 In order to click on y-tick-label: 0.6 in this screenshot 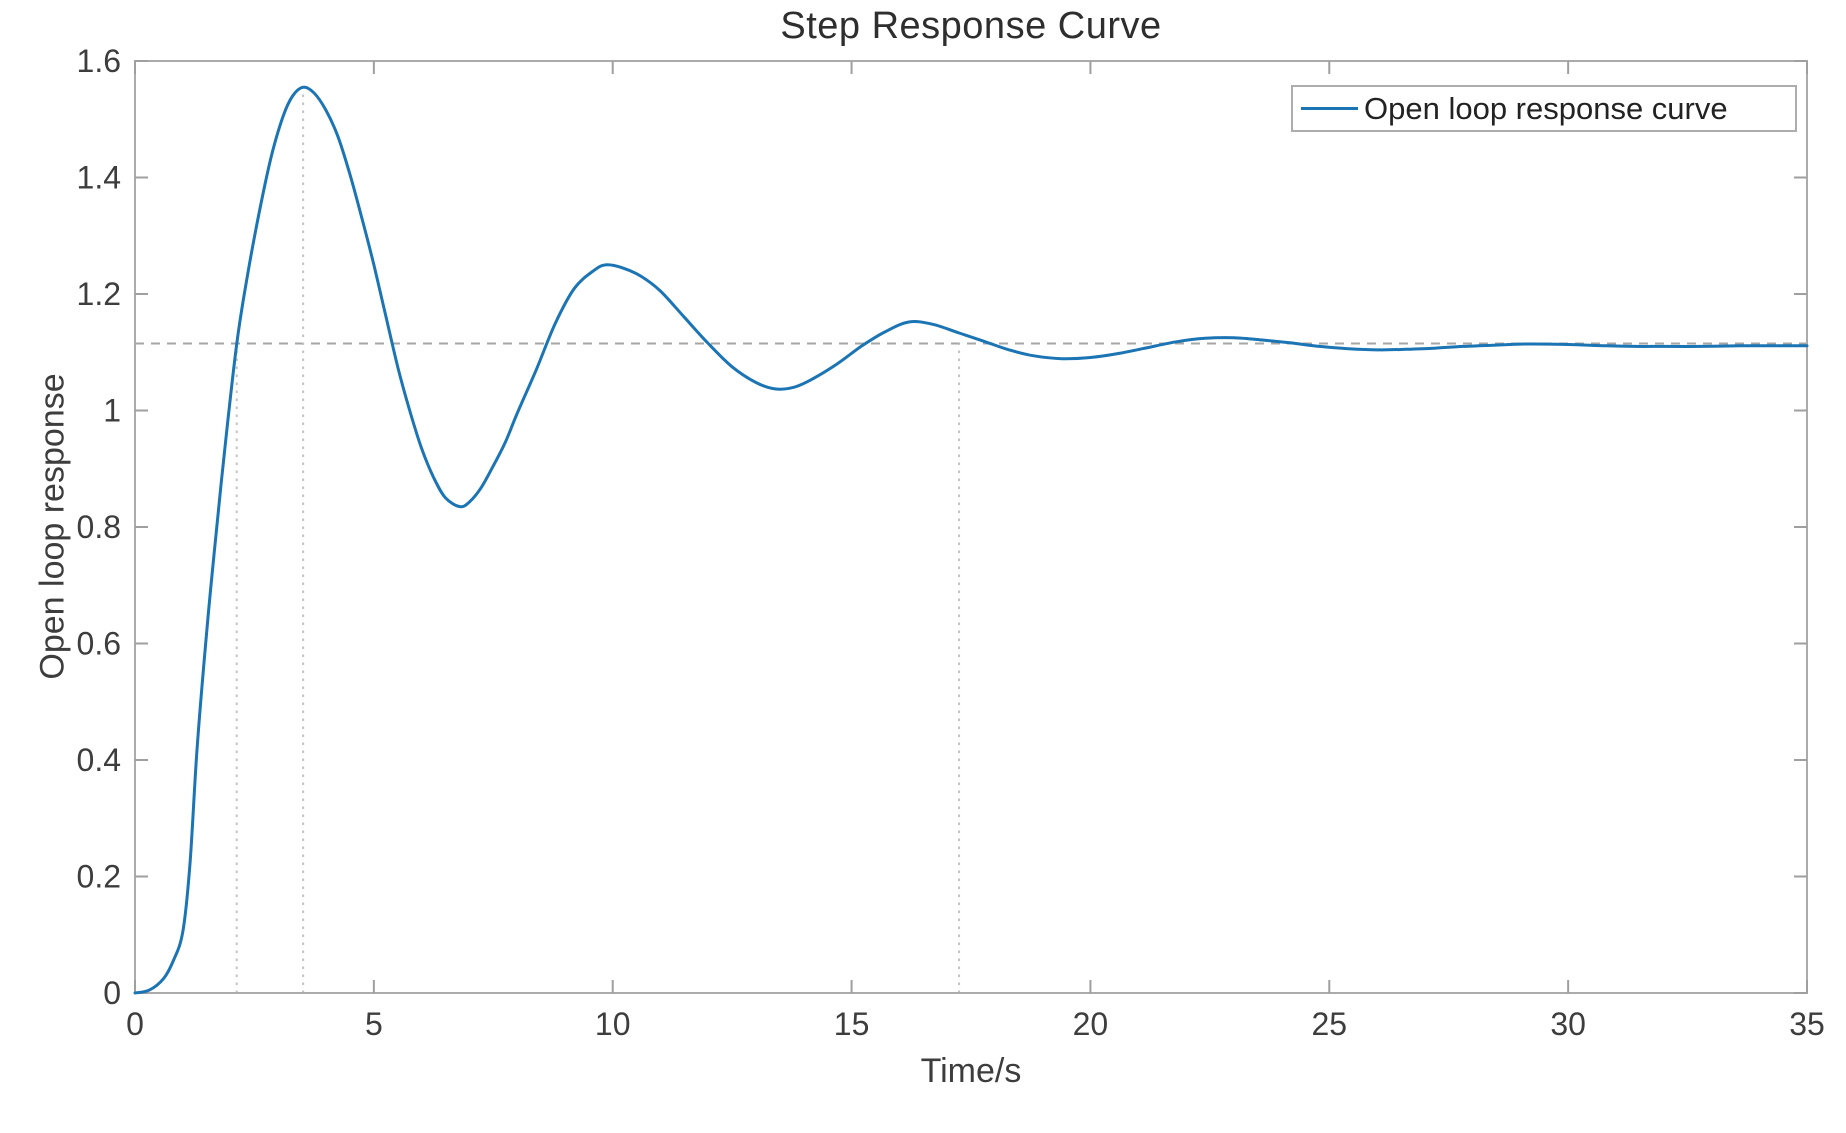, I will do `click(99, 644)`.